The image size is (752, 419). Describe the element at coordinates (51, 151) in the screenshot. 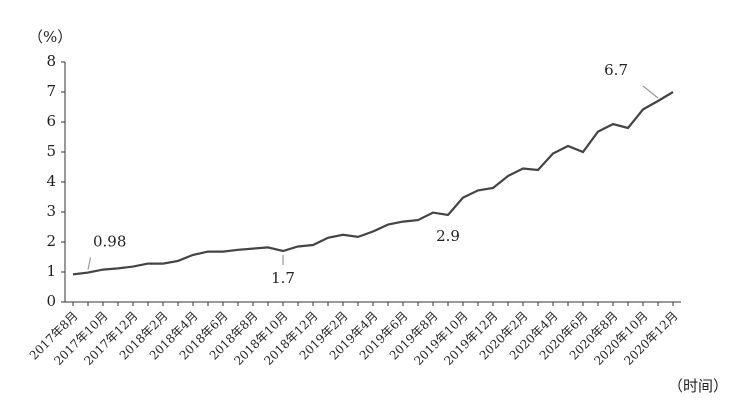

I see `y-tick-label: 5` at that location.